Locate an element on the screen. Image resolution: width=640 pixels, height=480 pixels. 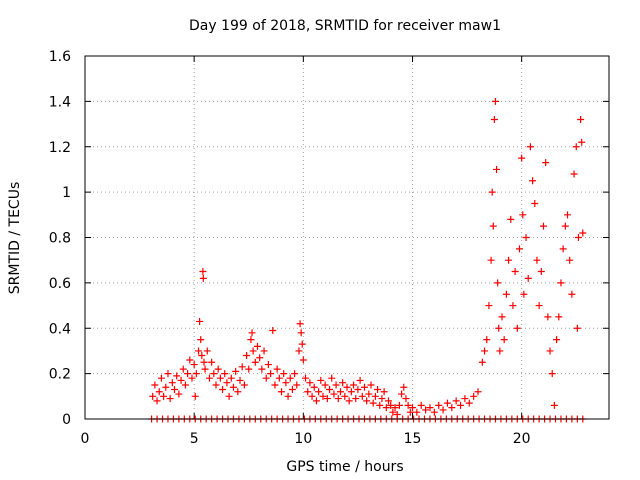
y-tick-label: 1 is located at coordinates (66, 193).